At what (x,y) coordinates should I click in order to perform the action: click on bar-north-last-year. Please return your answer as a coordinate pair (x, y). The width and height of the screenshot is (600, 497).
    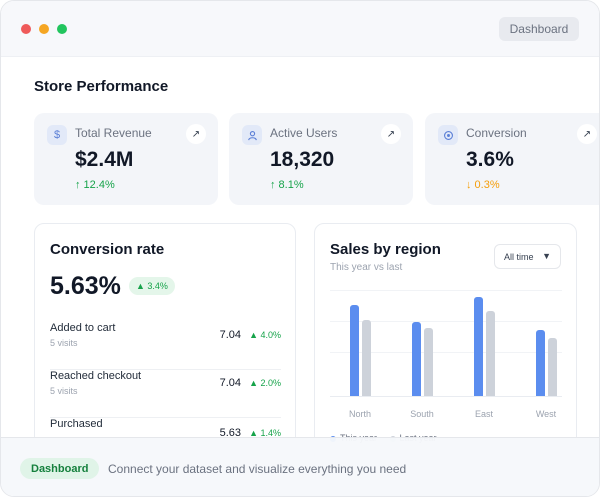
    Looking at the image, I should click on (366, 358).